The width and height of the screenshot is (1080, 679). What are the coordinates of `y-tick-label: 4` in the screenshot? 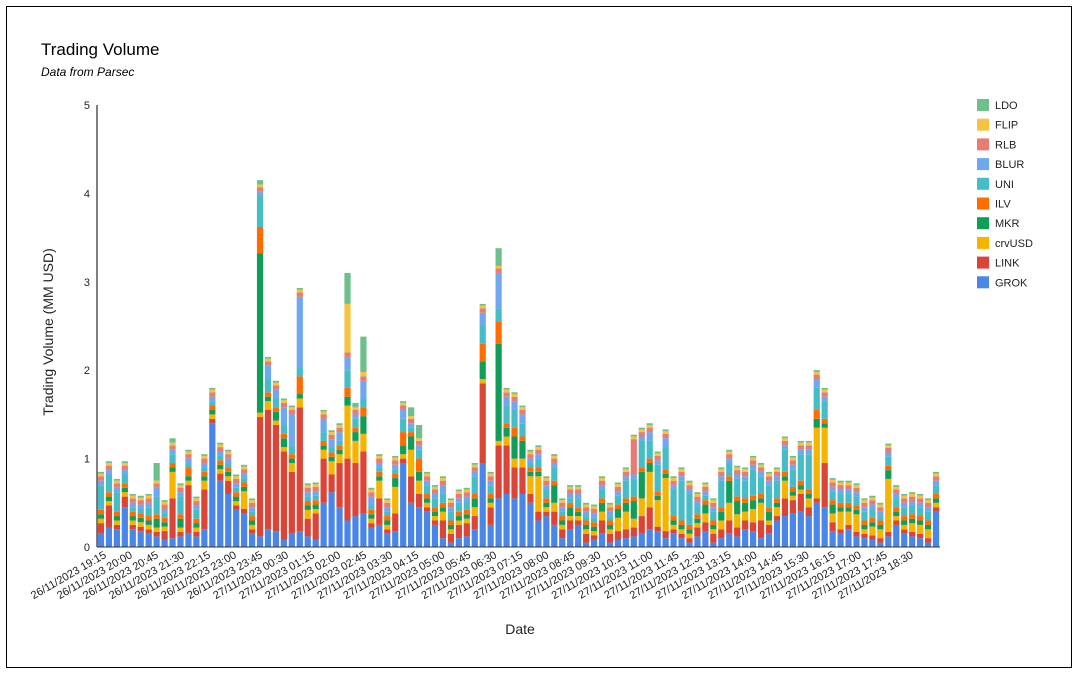 It's located at (87, 194).